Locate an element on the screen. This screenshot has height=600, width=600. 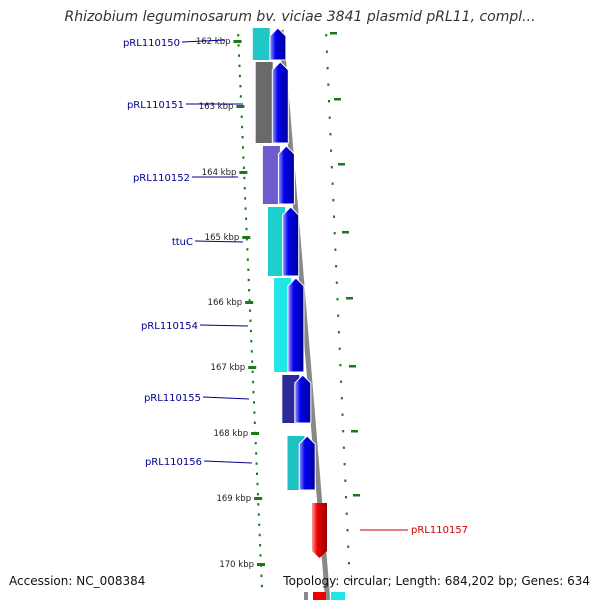
gene-label-pRL110150: pRL110150 is located at coordinates (174, 43).